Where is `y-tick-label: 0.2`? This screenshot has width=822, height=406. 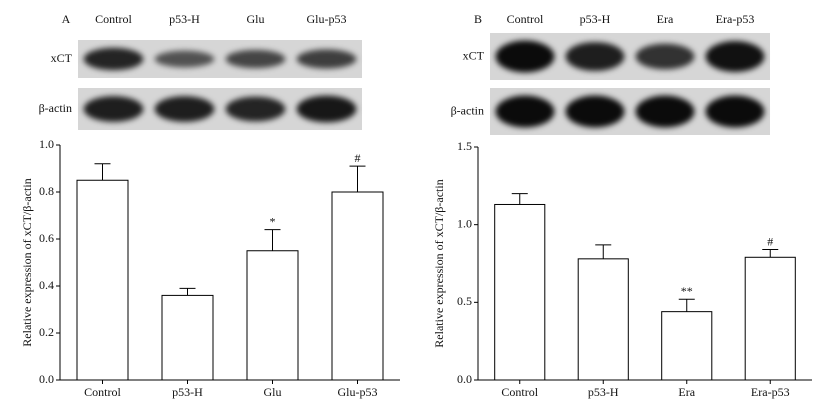
y-tick-label: 0.2 is located at coordinates (46, 332).